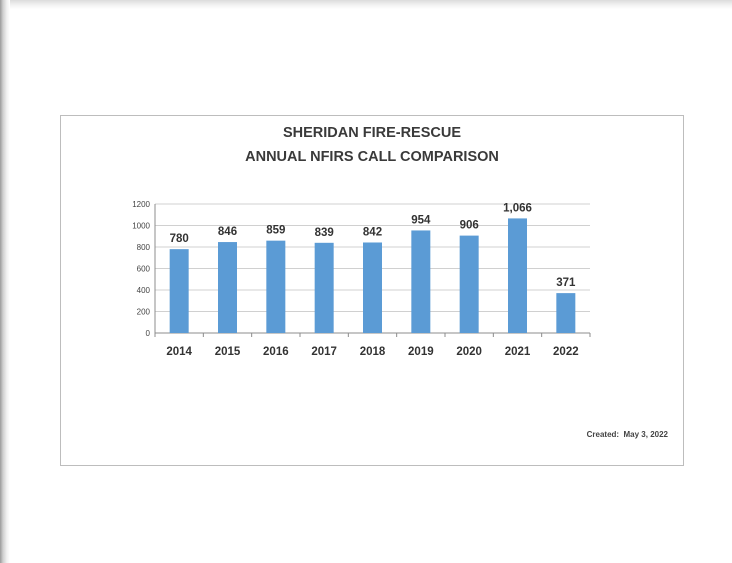 The height and width of the screenshot is (563, 732). What do you see at coordinates (324, 233) in the screenshot?
I see `data-label: 839` at bounding box center [324, 233].